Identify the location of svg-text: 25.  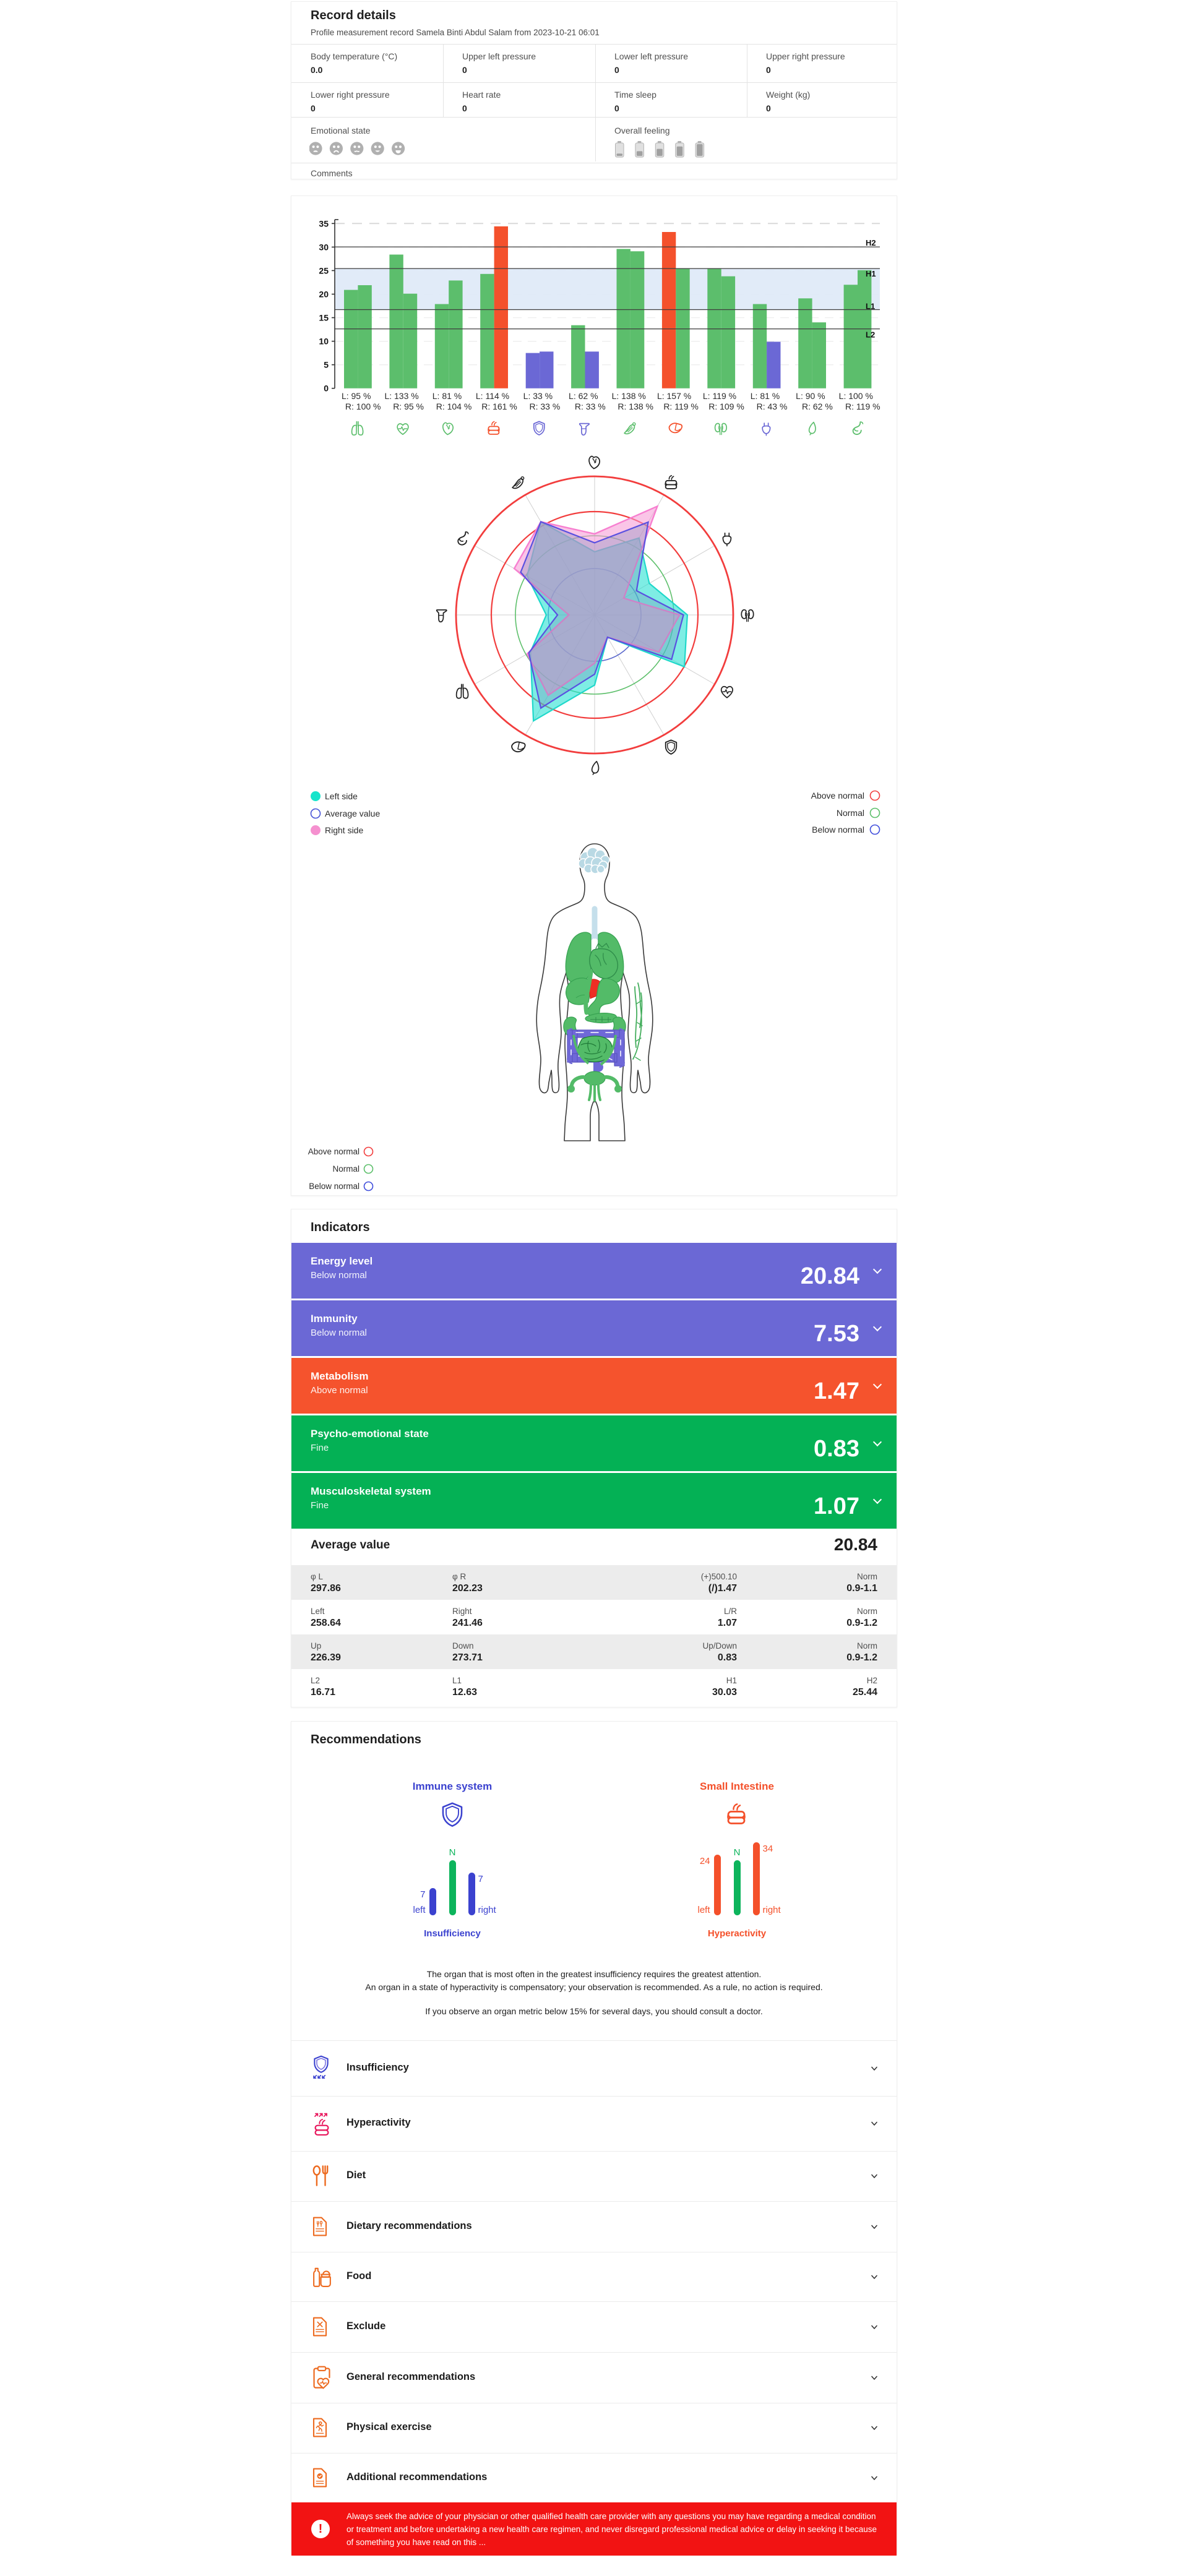
(324, 270).